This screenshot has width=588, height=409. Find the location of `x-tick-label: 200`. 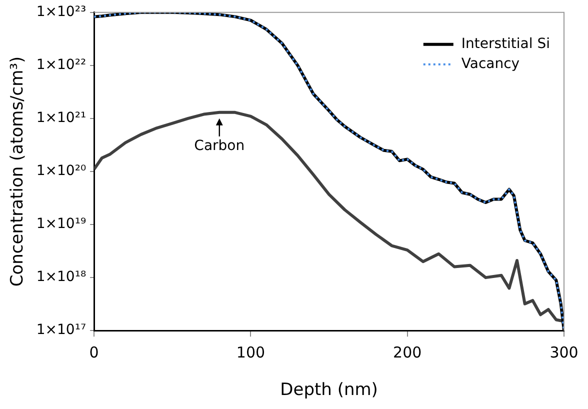

x-tick-label: 200 is located at coordinates (407, 352).